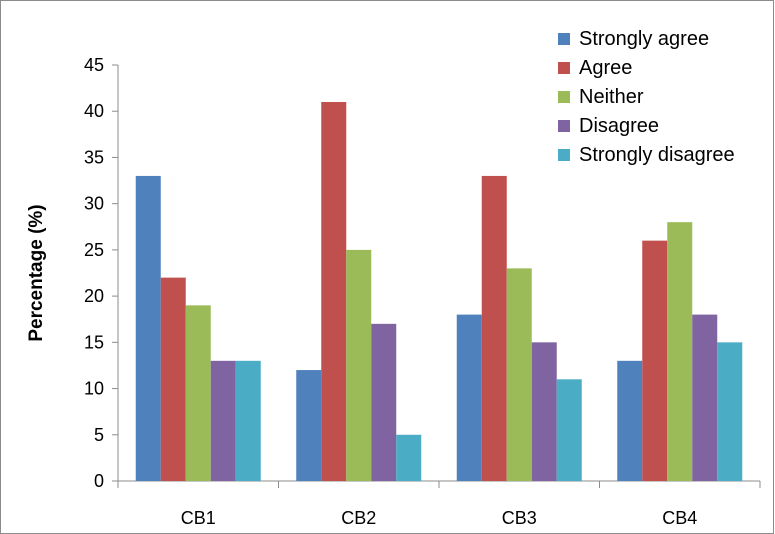 The image size is (775, 534). I want to click on y-tick-label: 5, so click(99, 435).